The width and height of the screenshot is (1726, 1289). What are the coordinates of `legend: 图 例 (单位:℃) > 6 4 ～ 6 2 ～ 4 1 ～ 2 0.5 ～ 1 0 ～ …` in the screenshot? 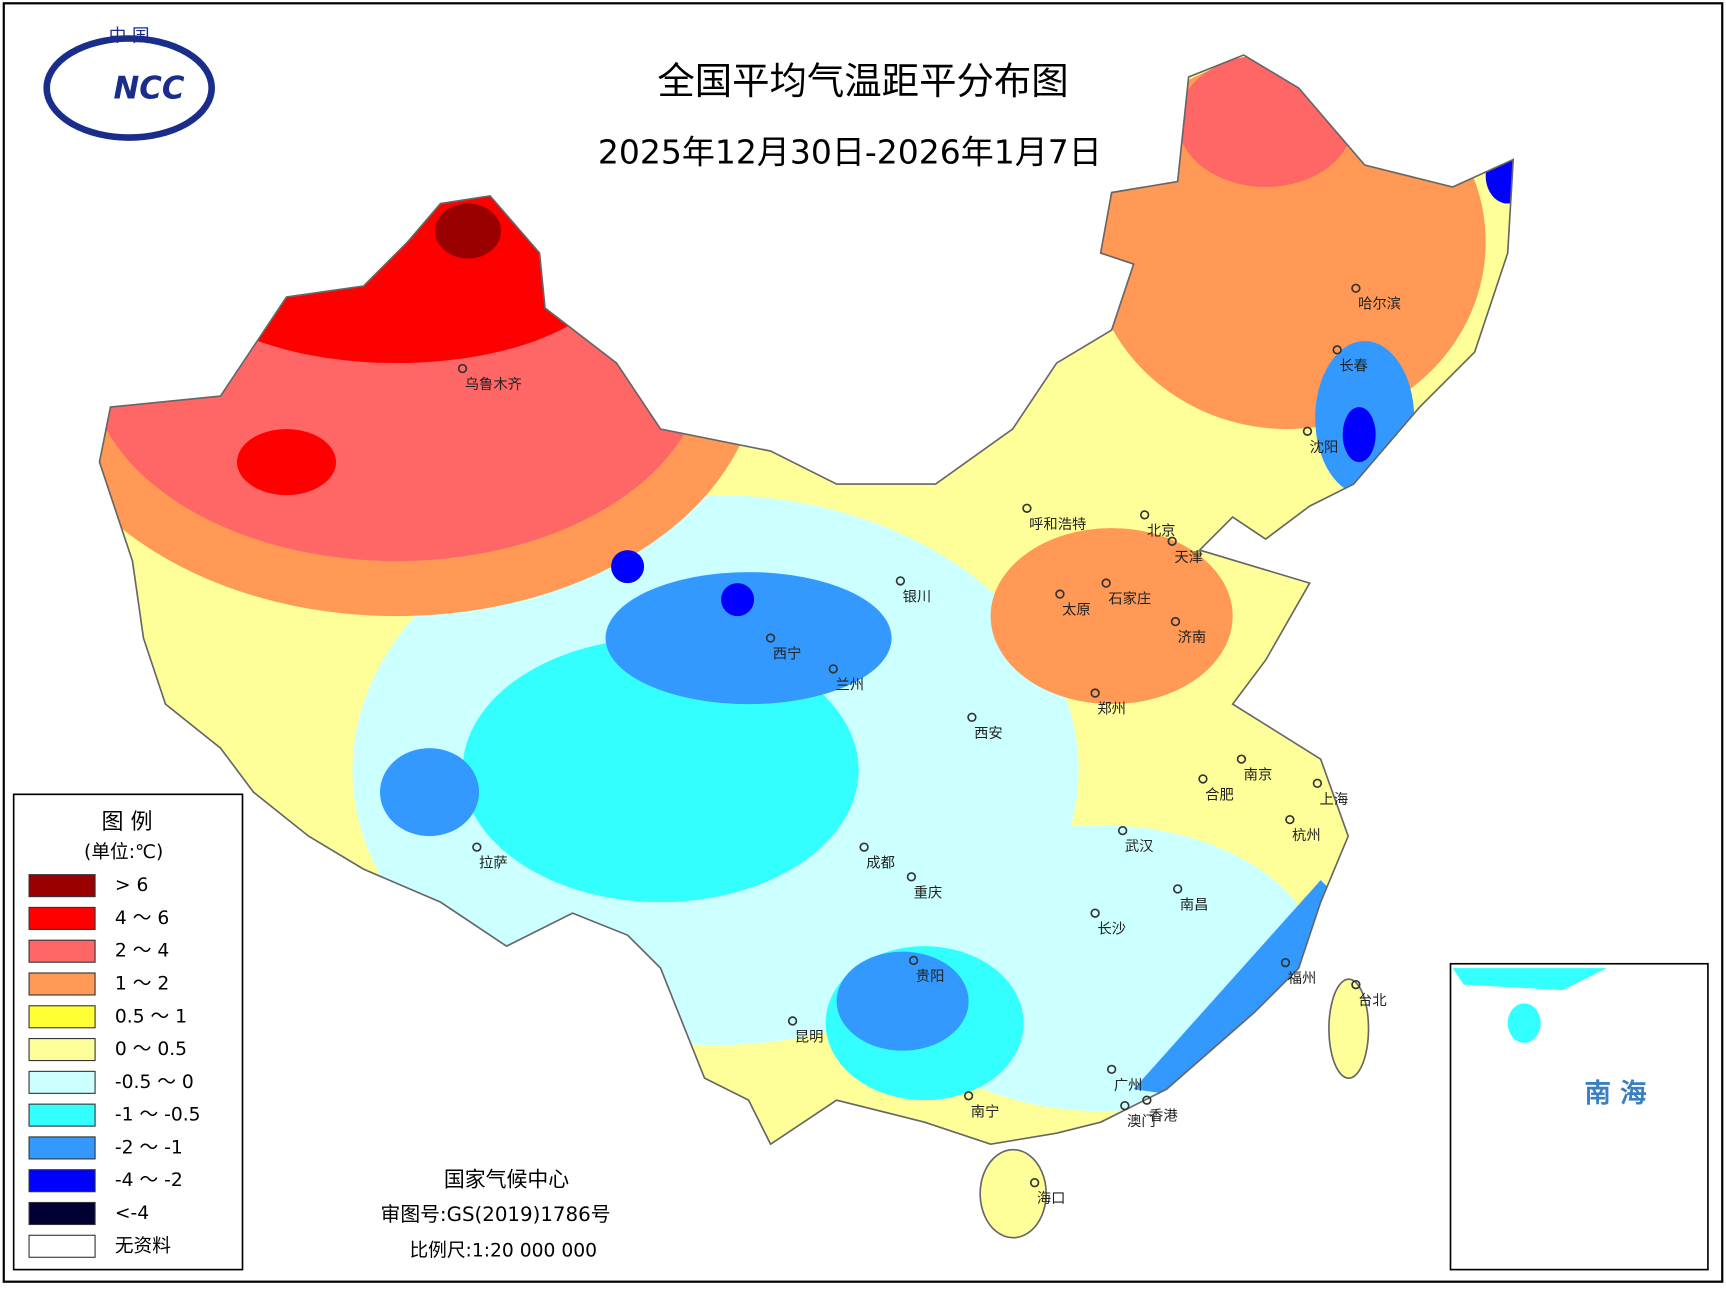 It's located at (128, 1032).